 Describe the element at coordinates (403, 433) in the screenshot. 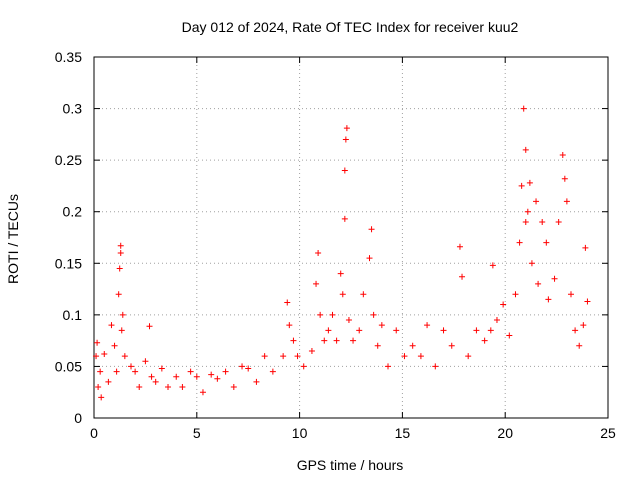

I see `x-tick-label: 15` at that location.